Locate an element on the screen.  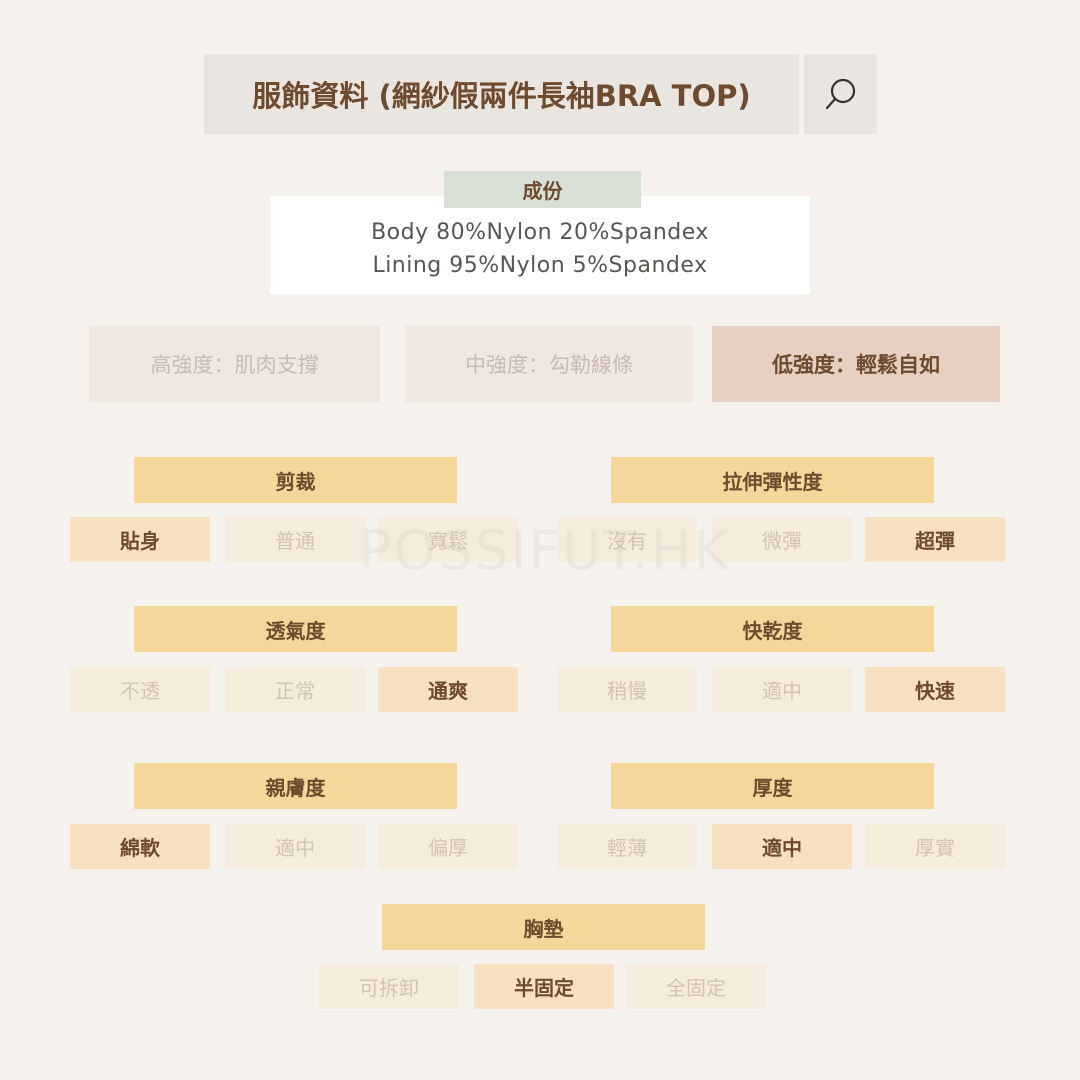
option-button: 不透 is located at coordinates (140, 689).